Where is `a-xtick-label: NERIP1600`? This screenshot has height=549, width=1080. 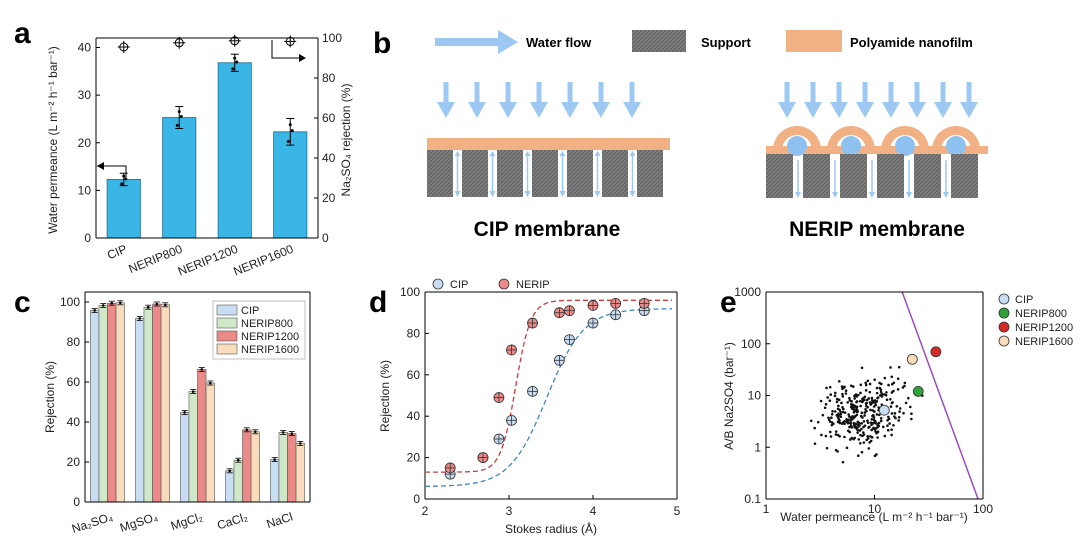 a-xtick-label: NERIP1600 is located at coordinates (263, 260).